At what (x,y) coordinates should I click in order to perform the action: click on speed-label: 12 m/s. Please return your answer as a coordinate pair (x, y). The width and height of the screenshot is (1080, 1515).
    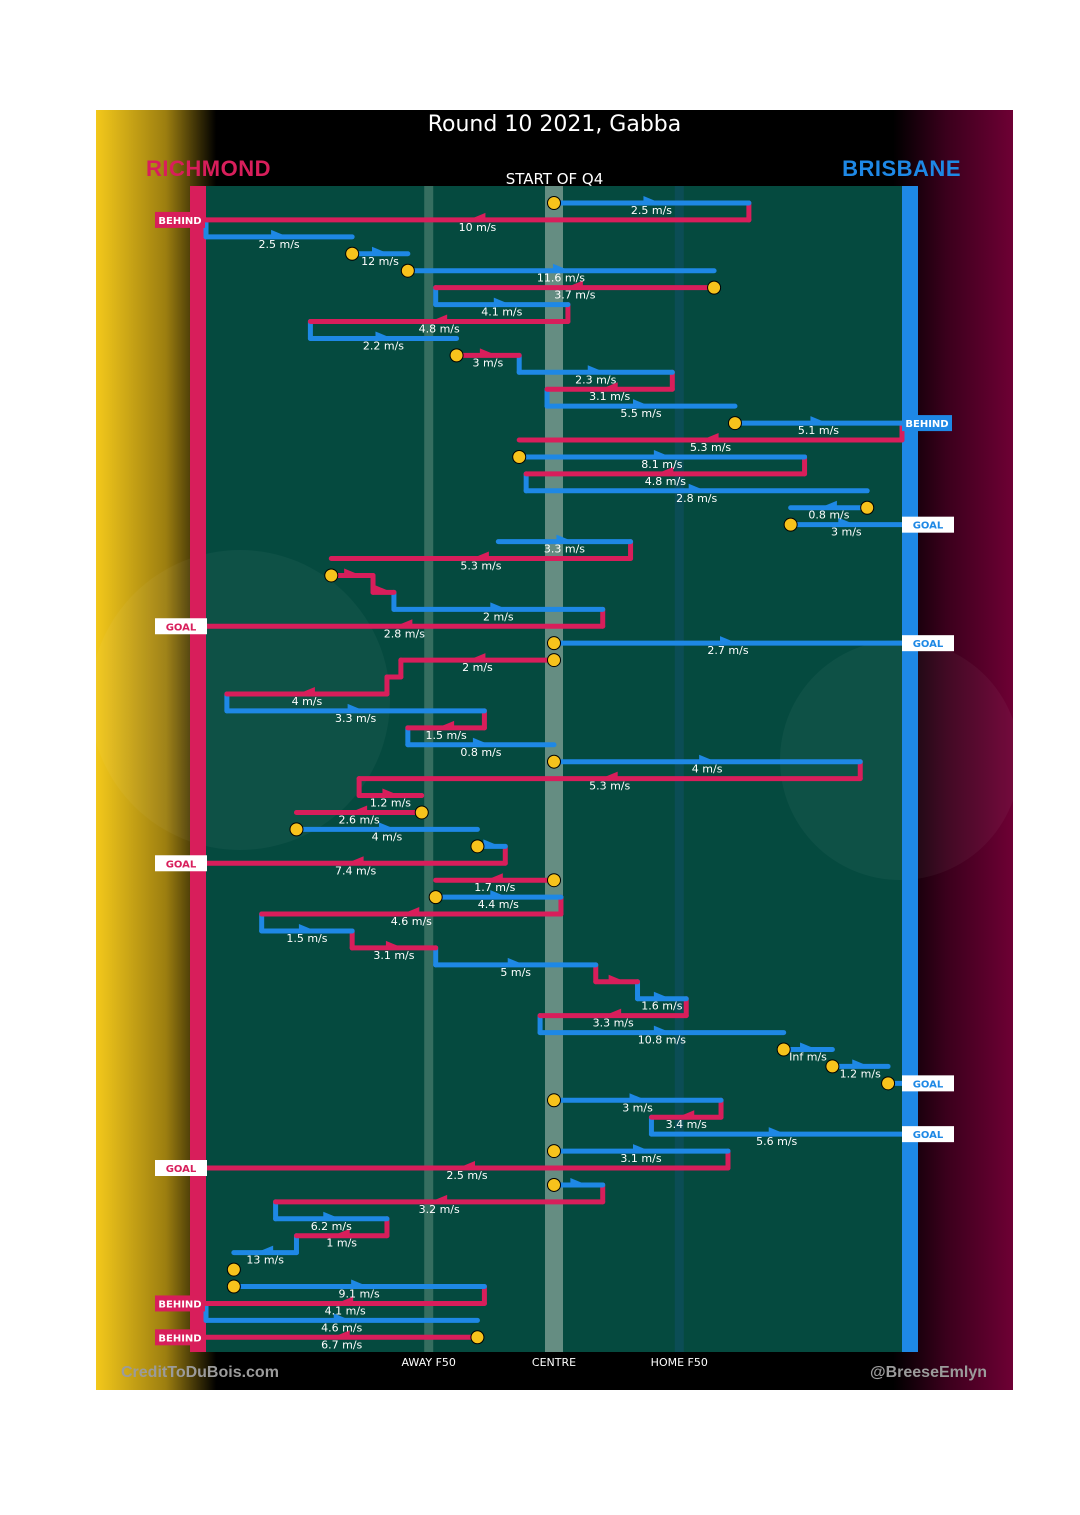
    Looking at the image, I should click on (380, 261).